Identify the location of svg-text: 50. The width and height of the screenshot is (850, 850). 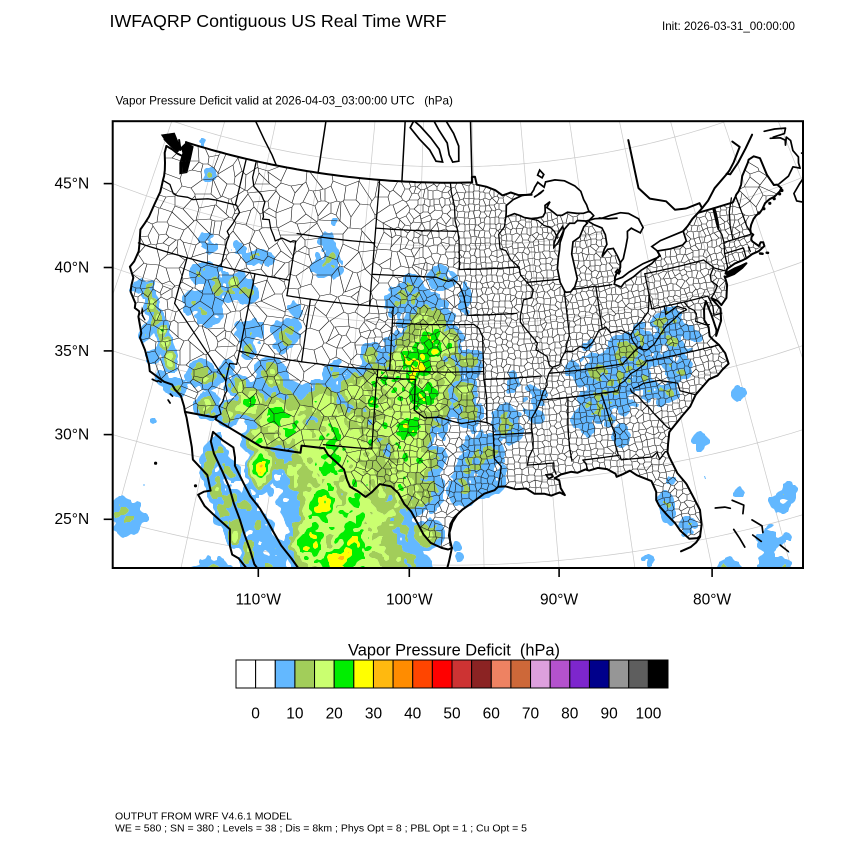
(452, 714).